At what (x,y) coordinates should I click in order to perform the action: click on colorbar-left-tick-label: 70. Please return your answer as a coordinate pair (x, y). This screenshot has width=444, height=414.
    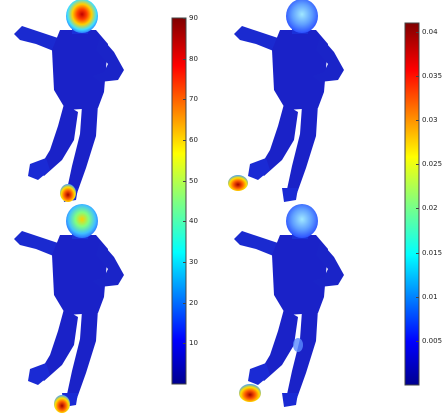
    Looking at the image, I should click on (193, 99).